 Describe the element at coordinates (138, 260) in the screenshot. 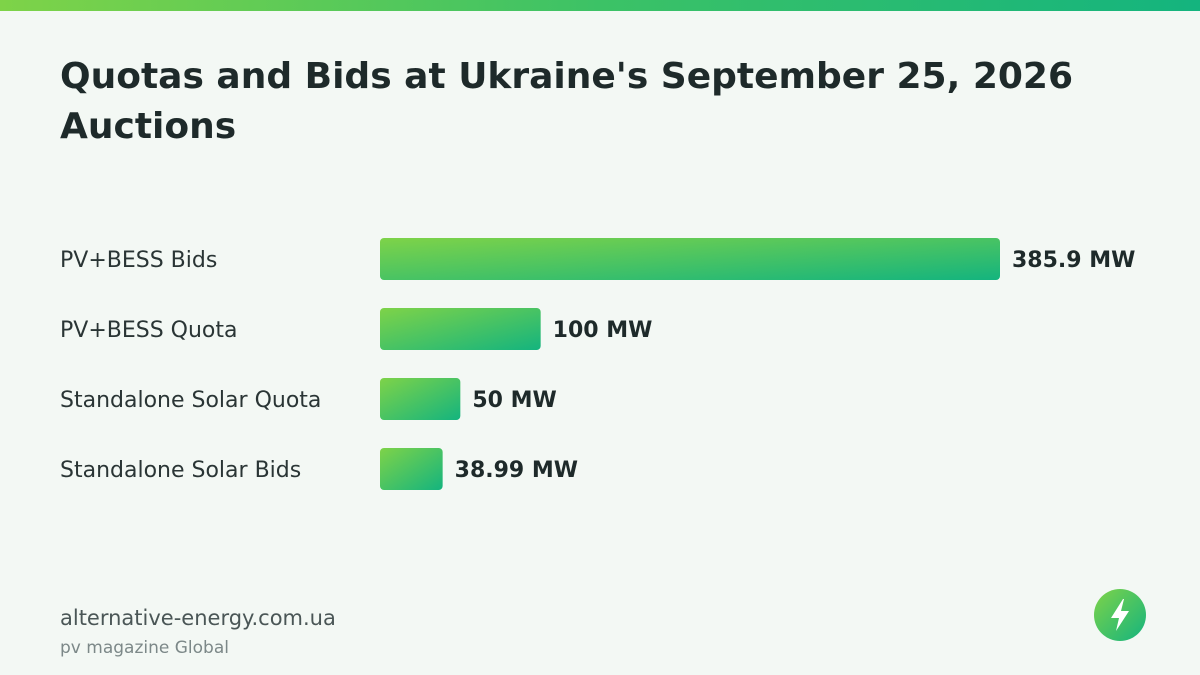

I see `category-label: PV+BESS Bids` at that location.